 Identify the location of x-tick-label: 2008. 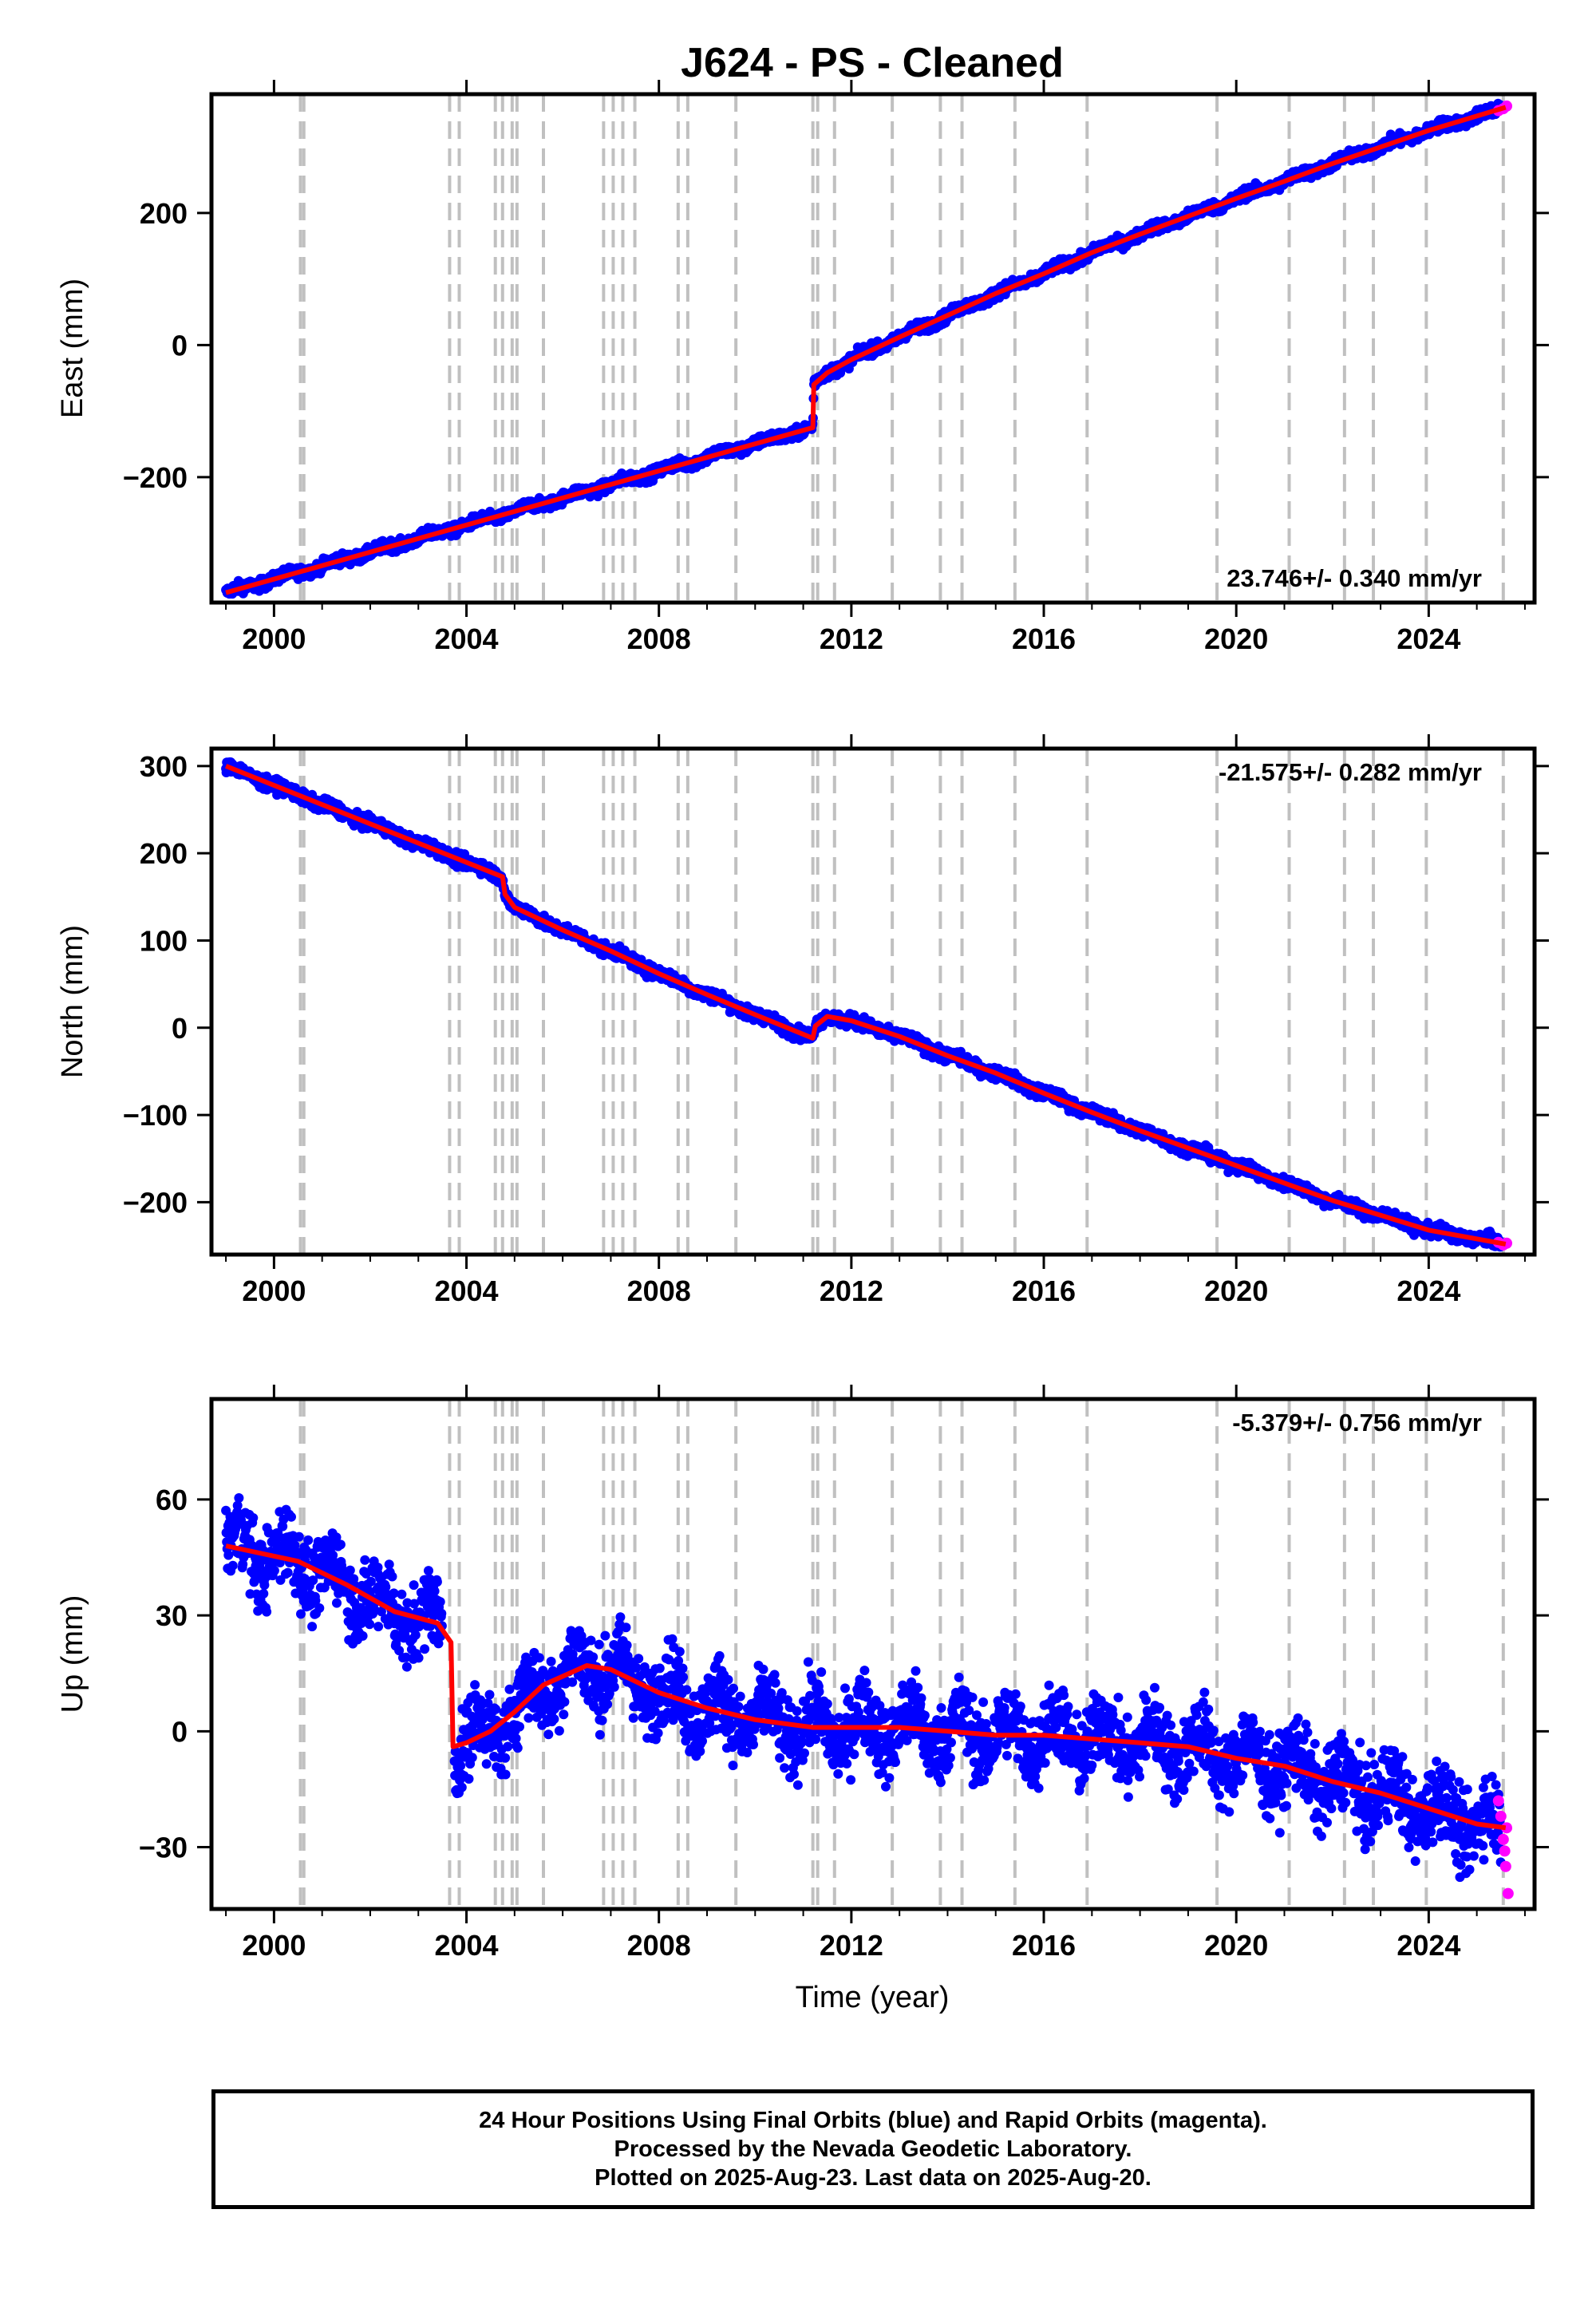
(659, 638).